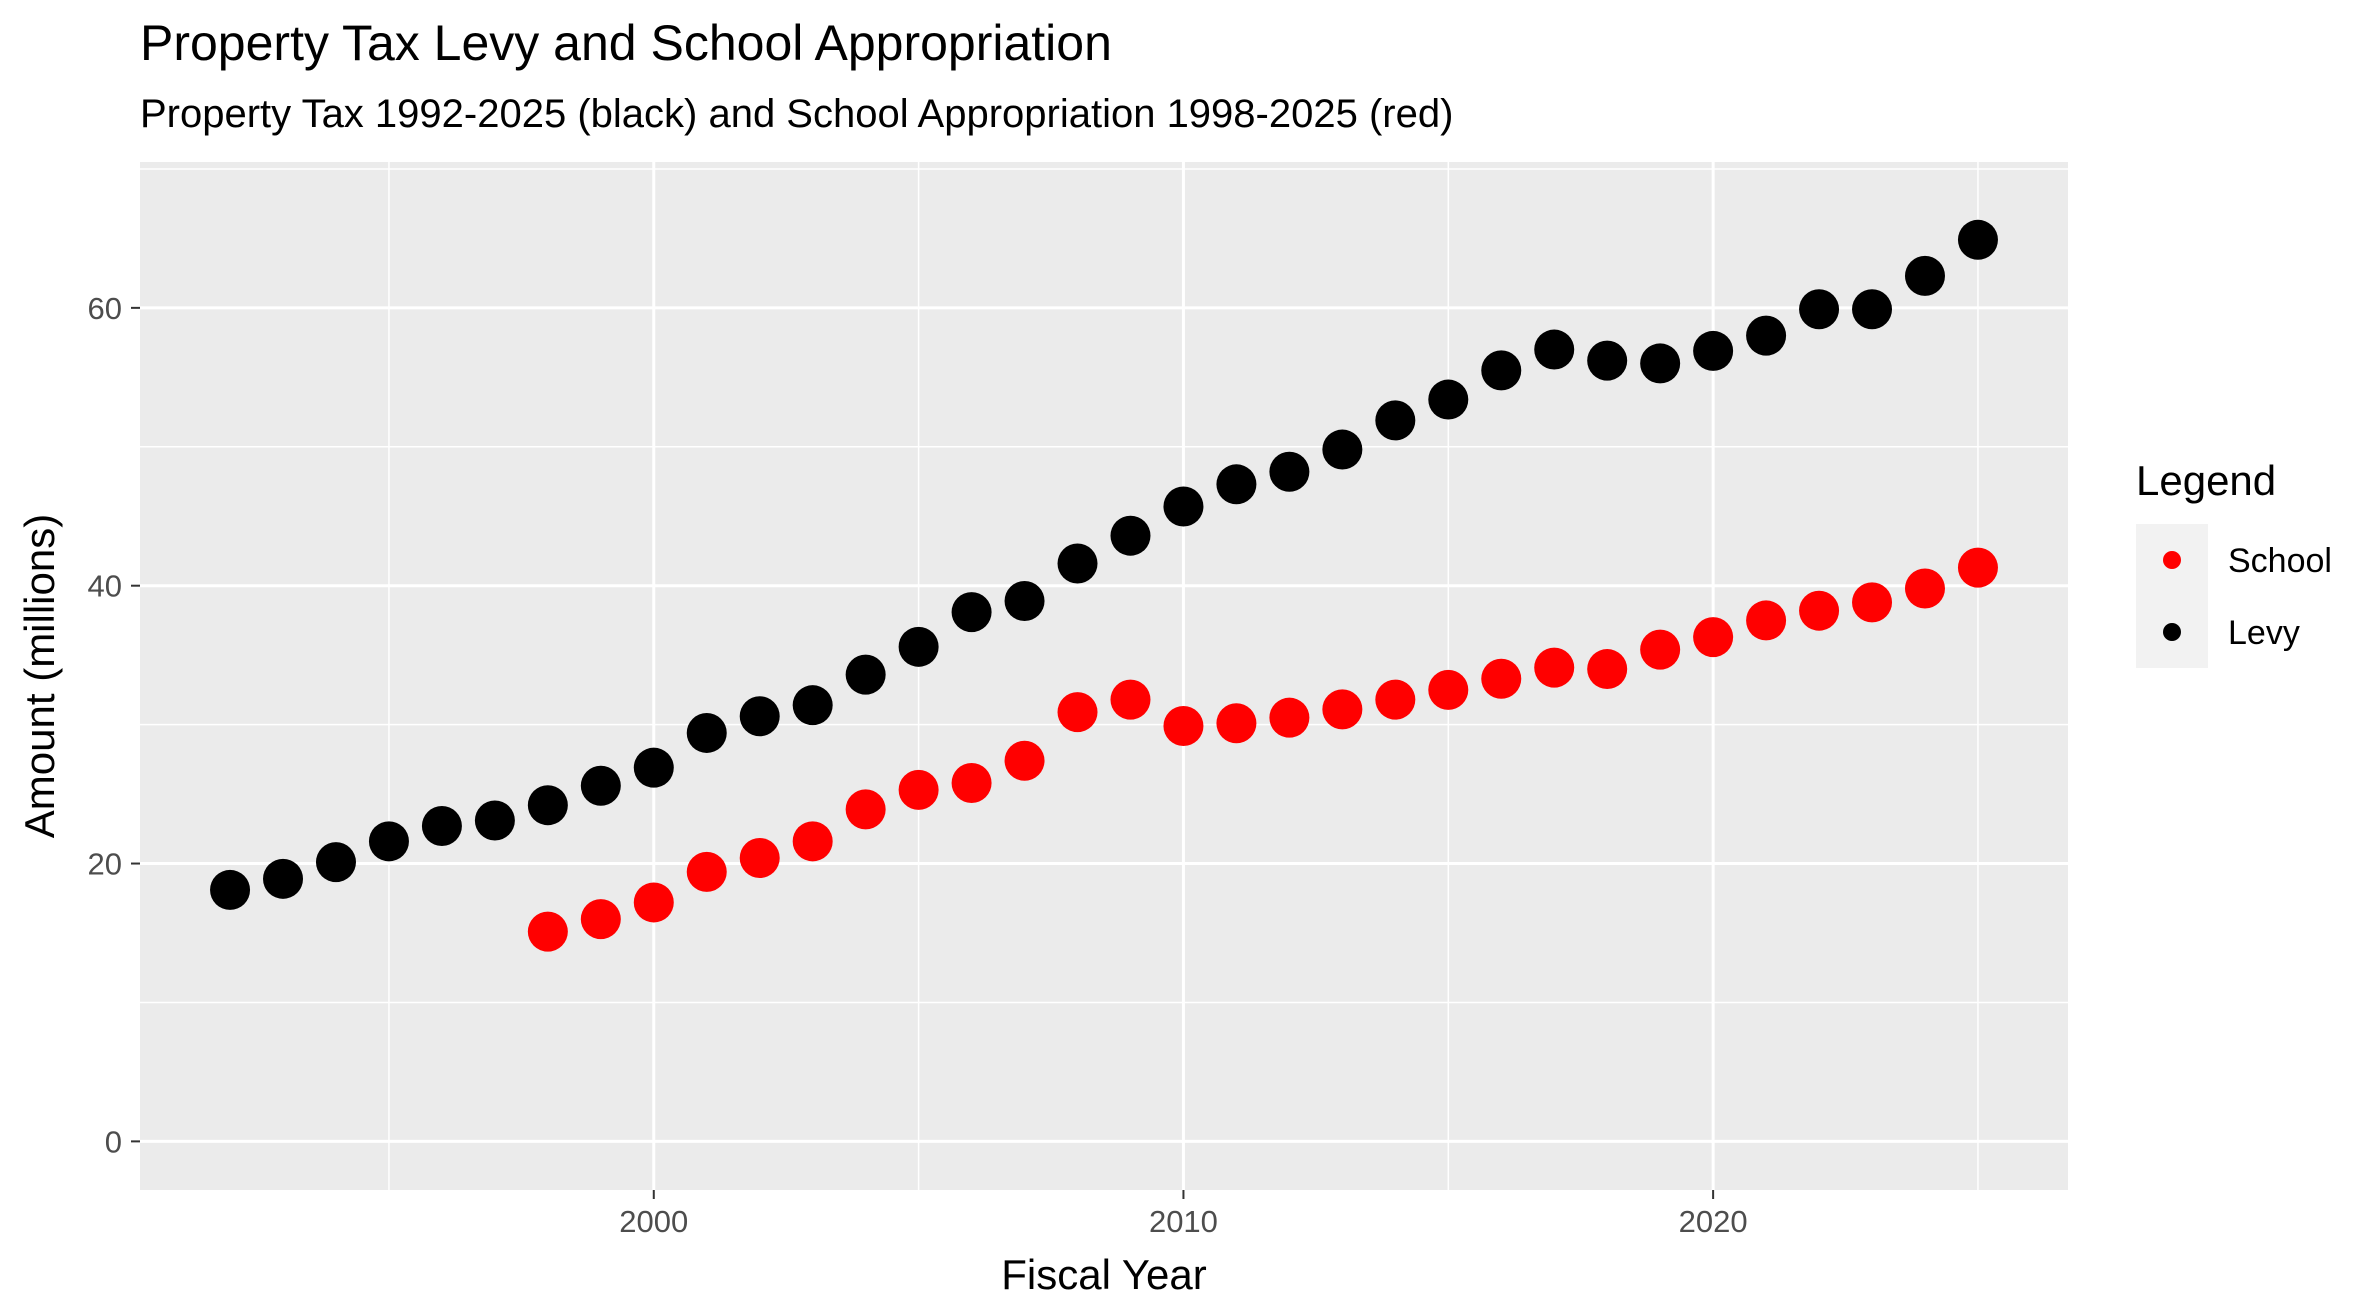 The height and width of the screenshot is (1316, 2379). Describe the element at coordinates (105, 586) in the screenshot. I see `y-tick-label: 40` at that location.